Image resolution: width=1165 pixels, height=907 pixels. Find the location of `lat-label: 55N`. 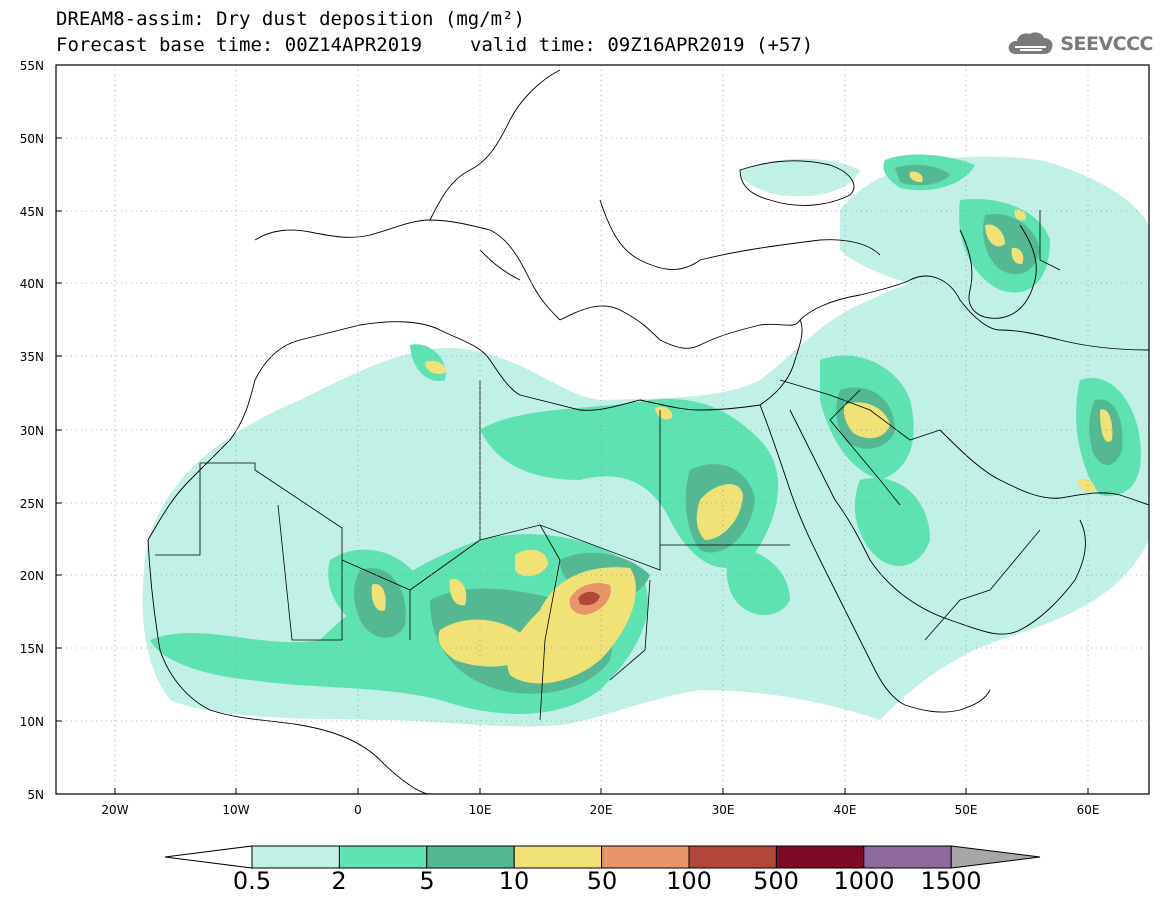

lat-label: 55N is located at coordinates (32, 66).